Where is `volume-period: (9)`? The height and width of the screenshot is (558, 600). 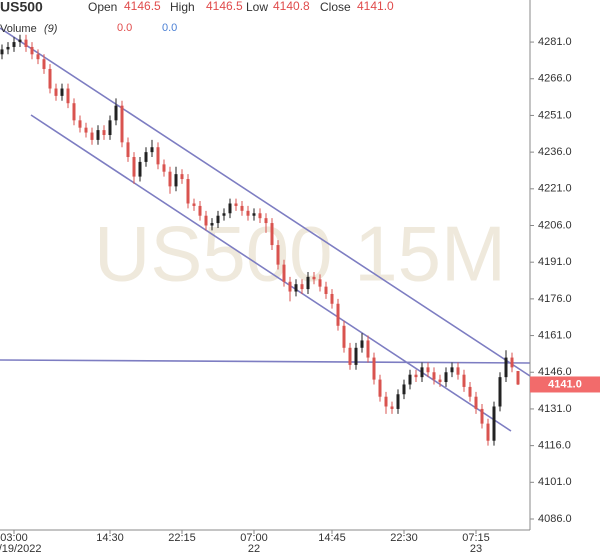
volume-period: (9) is located at coordinates (51, 29).